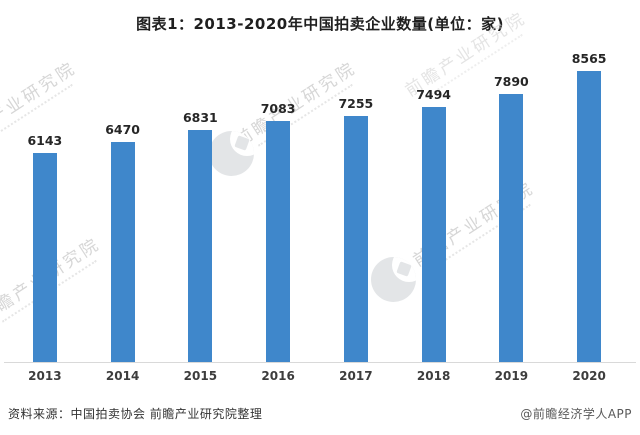  What do you see at coordinates (511, 81) in the screenshot?
I see `bar-value-label: 7890` at bounding box center [511, 81].